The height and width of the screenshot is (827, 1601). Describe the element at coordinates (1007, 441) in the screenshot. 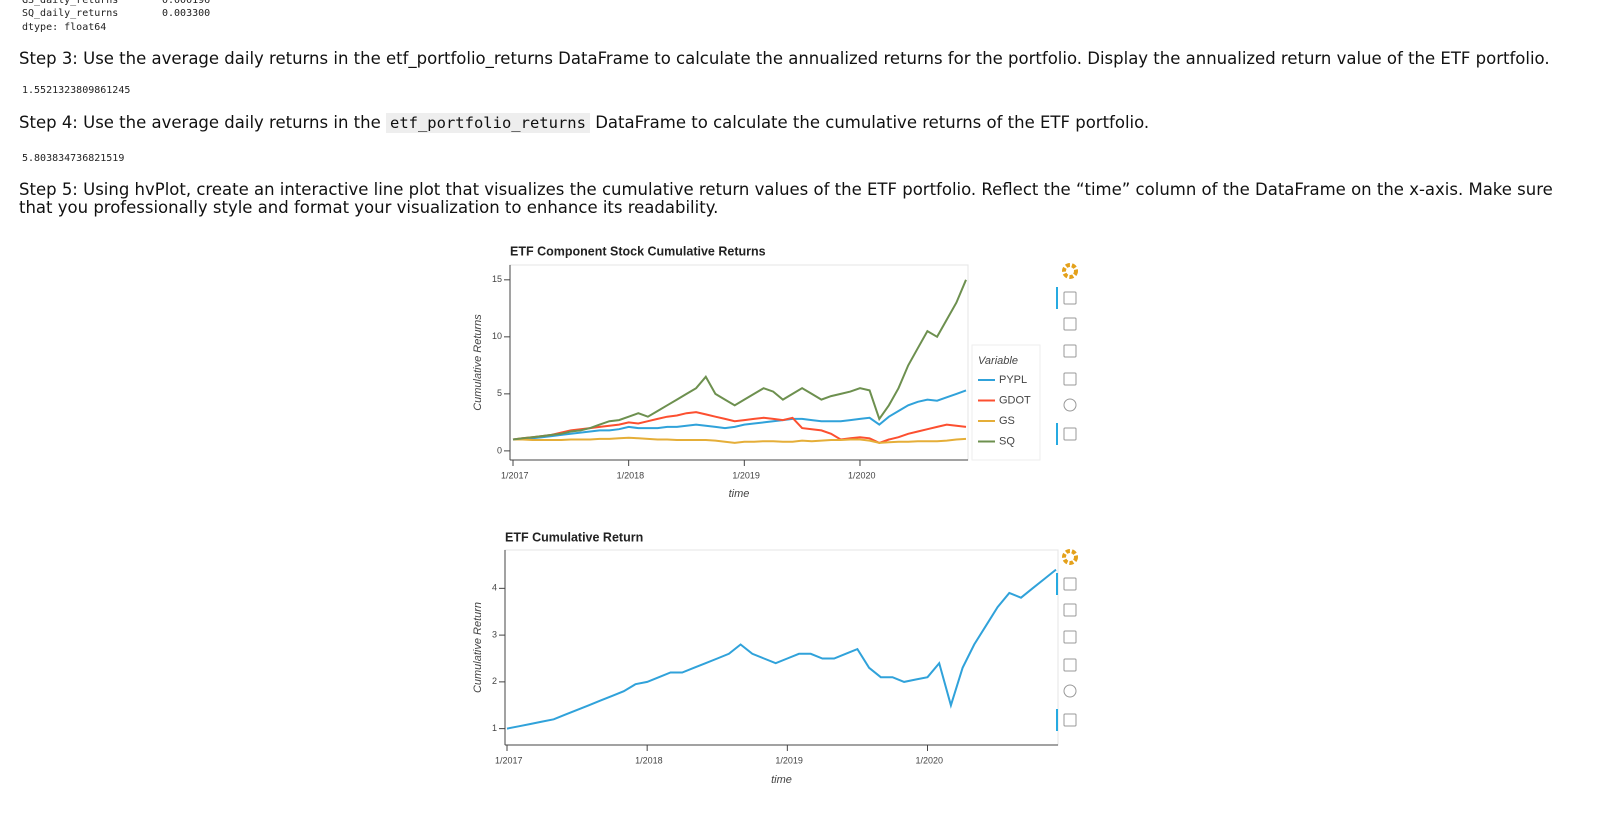

I see `legend-label: SQ` at that location.